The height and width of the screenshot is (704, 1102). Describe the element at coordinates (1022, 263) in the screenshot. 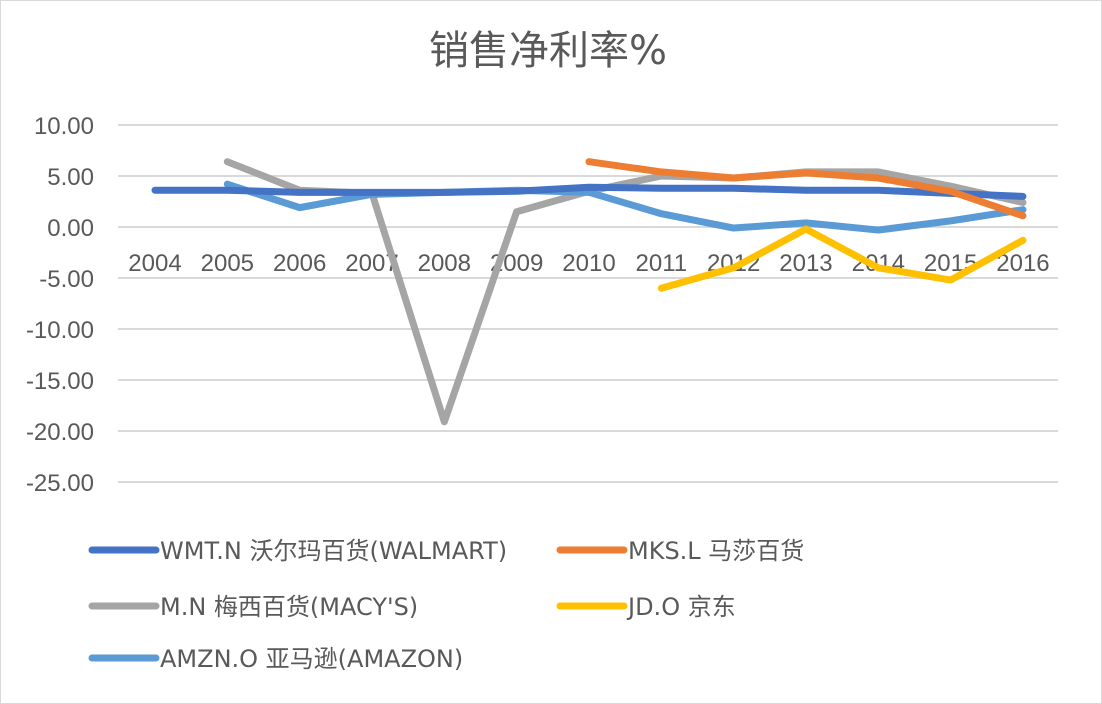

I see `x-tick-label: 2016` at that location.